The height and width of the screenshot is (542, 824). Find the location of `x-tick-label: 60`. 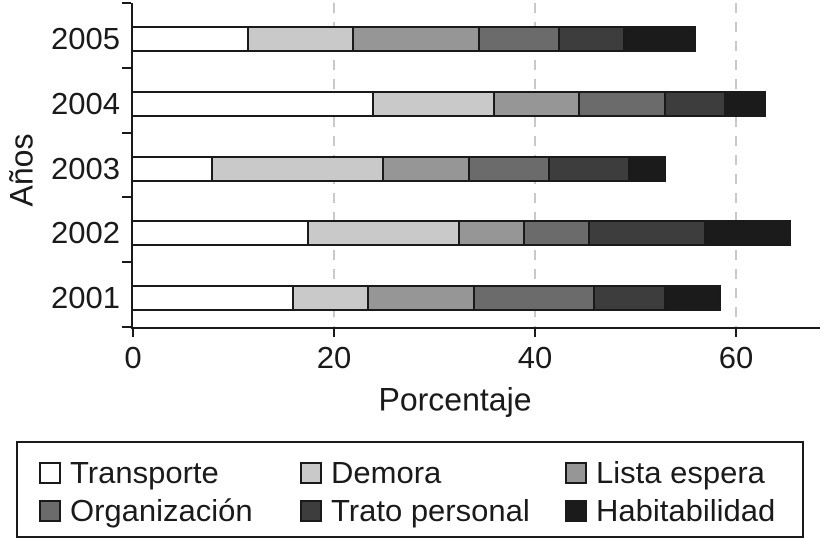

x-tick-label: 60 is located at coordinates (736, 357).